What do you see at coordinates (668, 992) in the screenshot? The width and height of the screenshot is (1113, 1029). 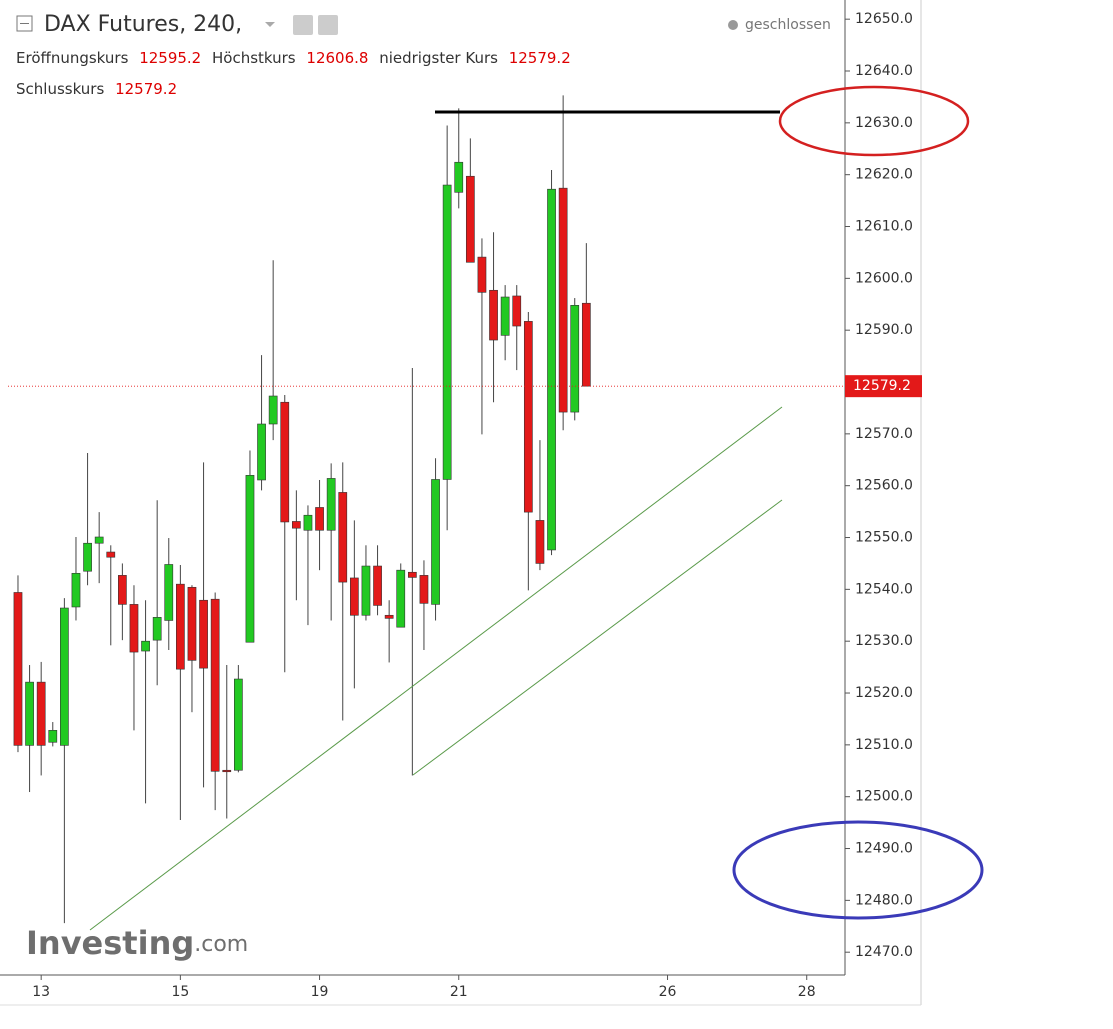 I see `x-tick-label: 26` at bounding box center [668, 992].